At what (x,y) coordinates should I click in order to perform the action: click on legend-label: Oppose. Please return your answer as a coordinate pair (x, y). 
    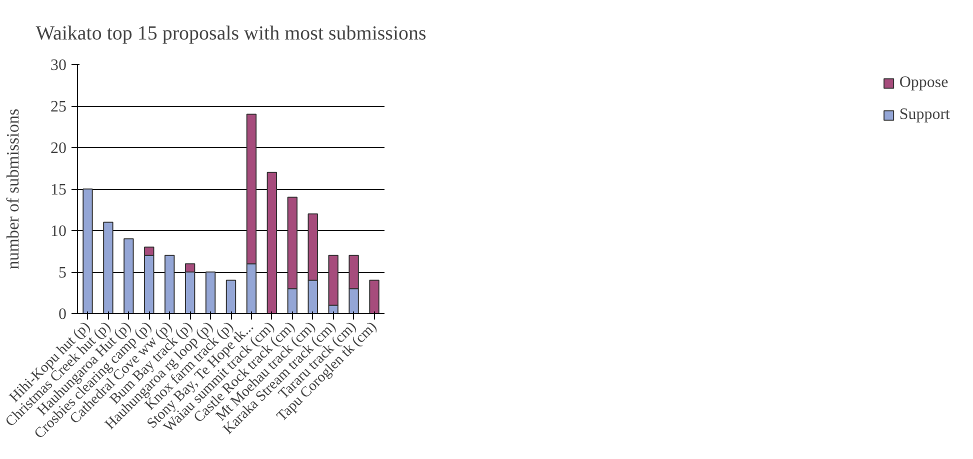
    Looking at the image, I should click on (923, 83).